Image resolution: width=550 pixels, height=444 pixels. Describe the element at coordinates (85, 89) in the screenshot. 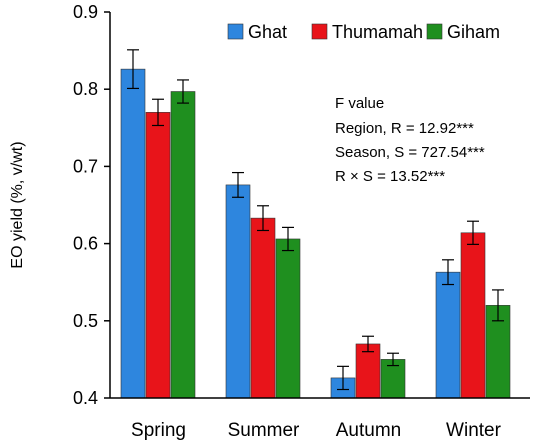

I see `y-tick-label: 0.8` at that location.